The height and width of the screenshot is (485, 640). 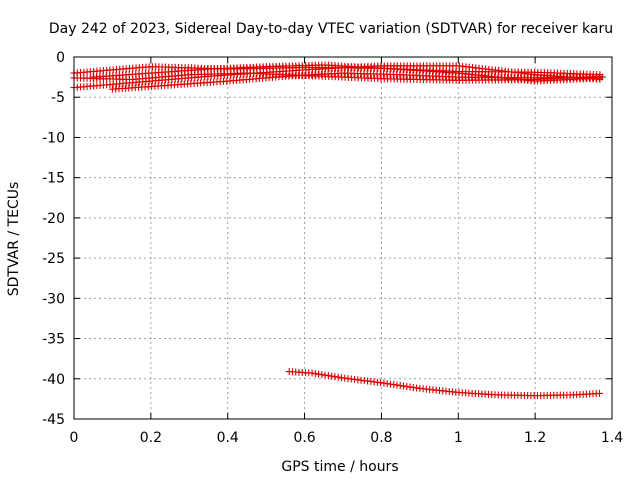 I want to click on y-tick-label: -5, so click(x=58, y=98).